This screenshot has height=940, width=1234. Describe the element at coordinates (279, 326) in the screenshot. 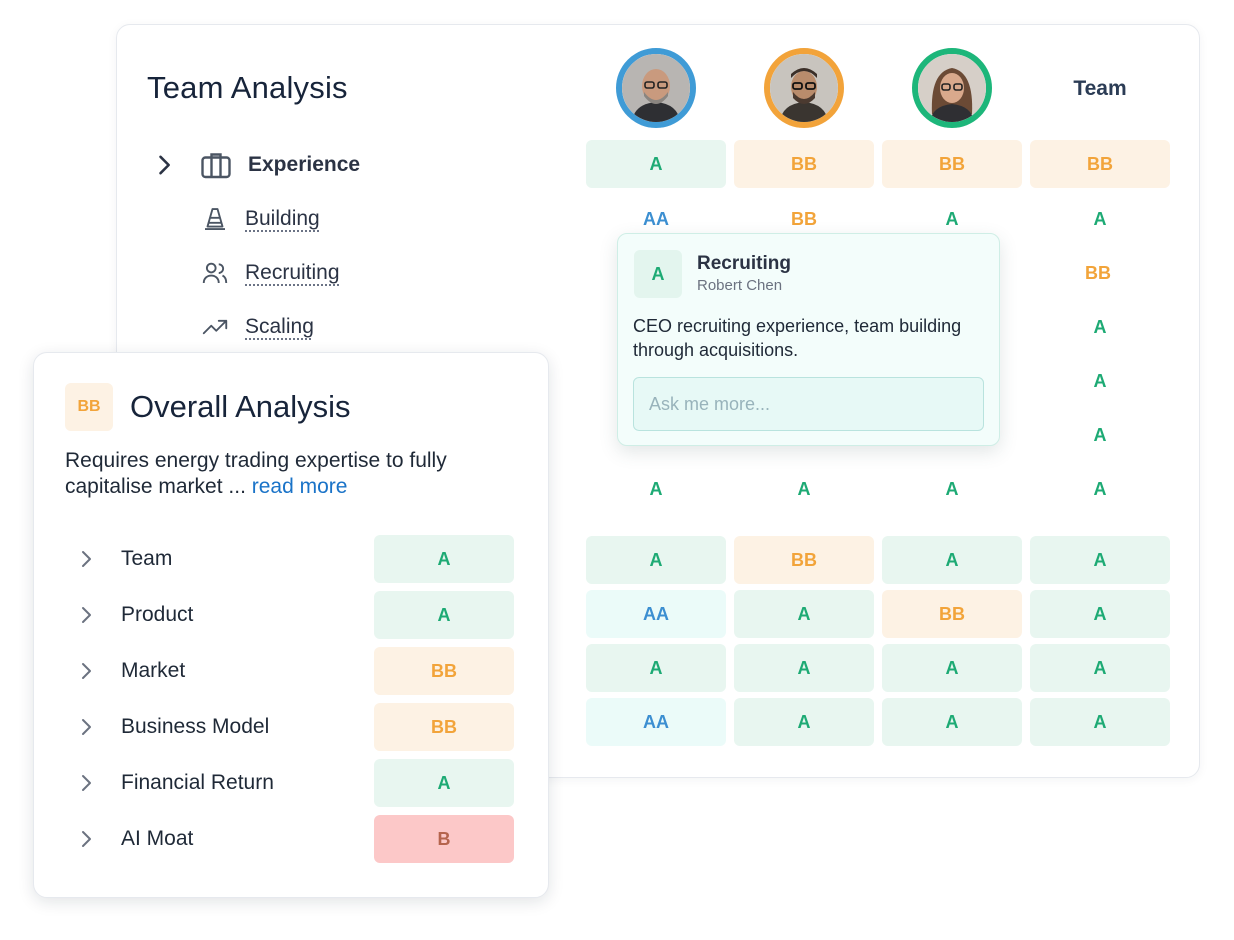

I see `subrow-label: Scaling` at that location.